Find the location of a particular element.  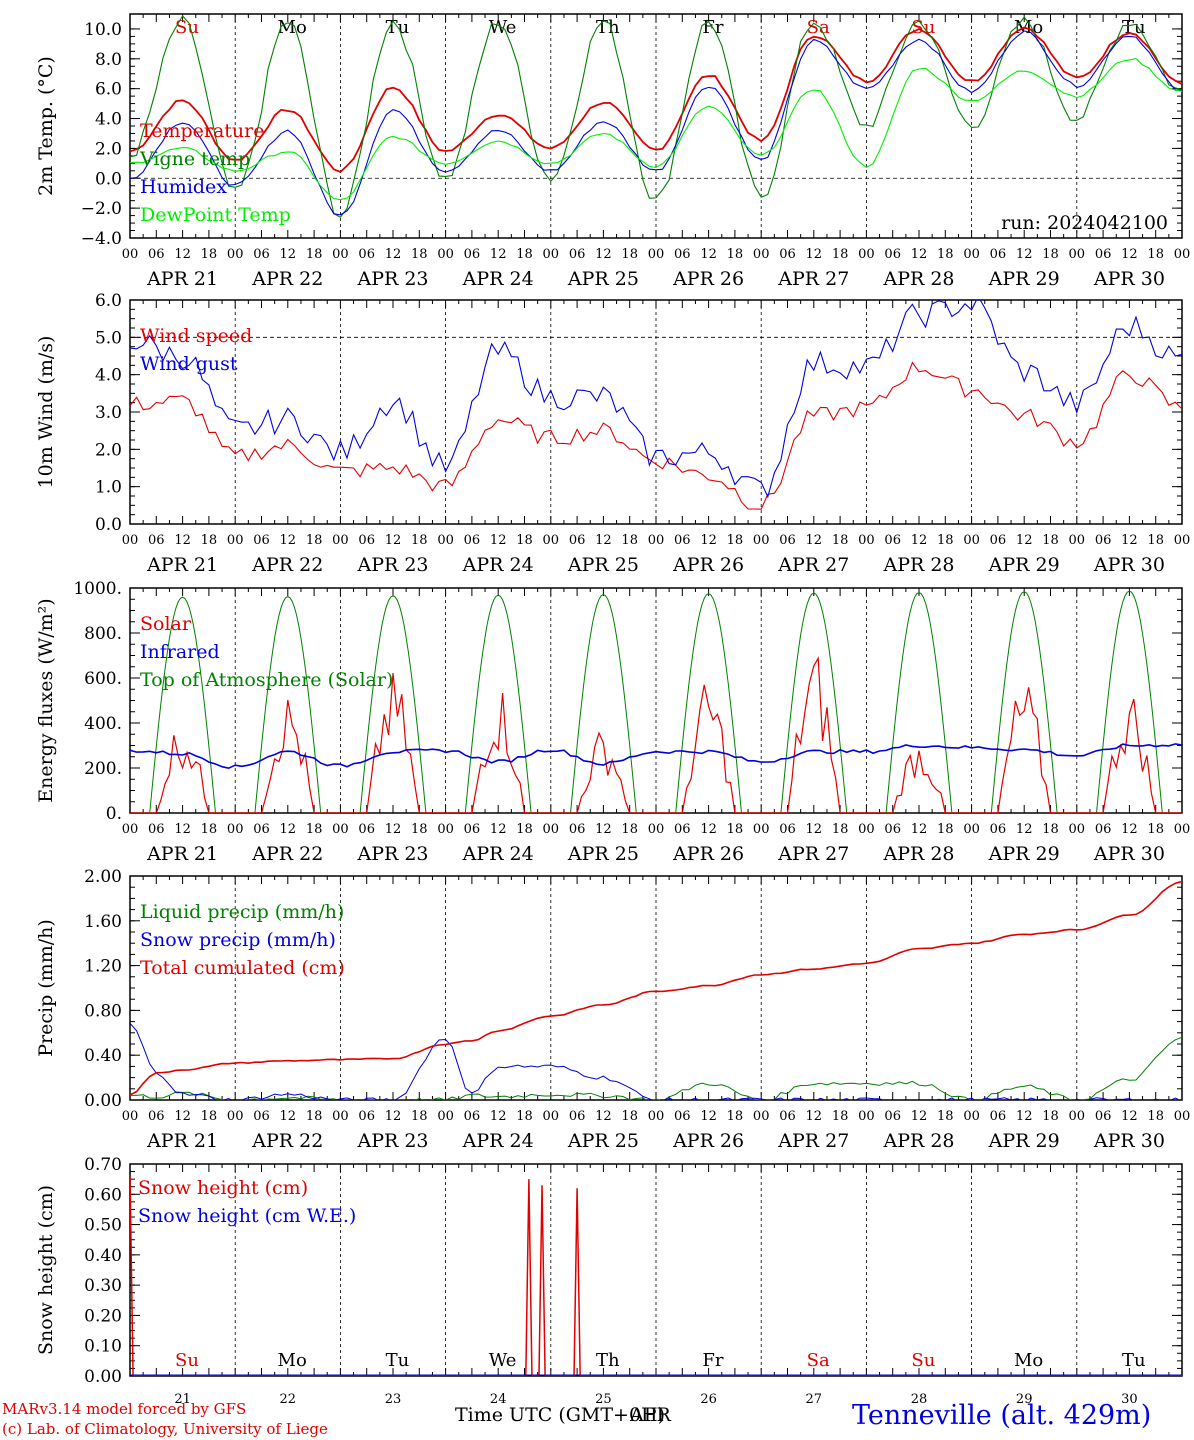

day-number-label: 23 is located at coordinates (393, 1399).